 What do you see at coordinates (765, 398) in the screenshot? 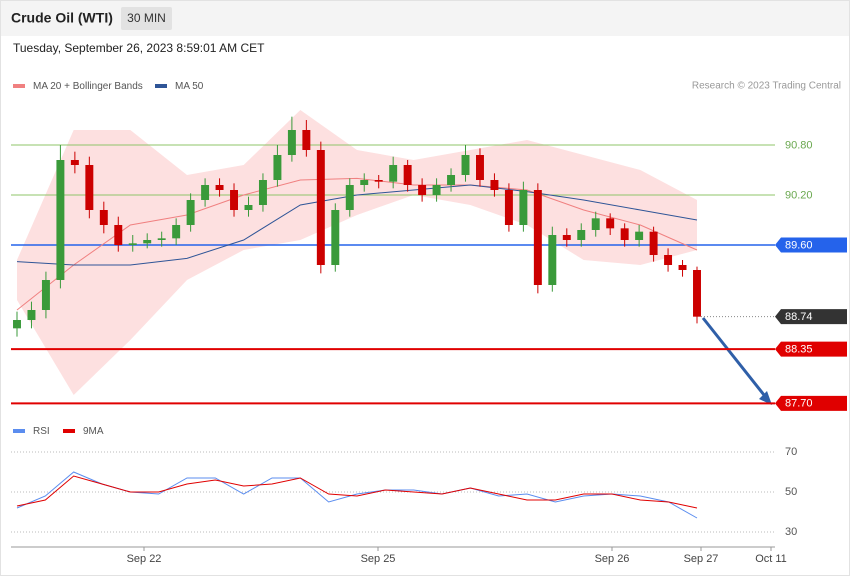
I see `arrow-head` at bounding box center [765, 398].